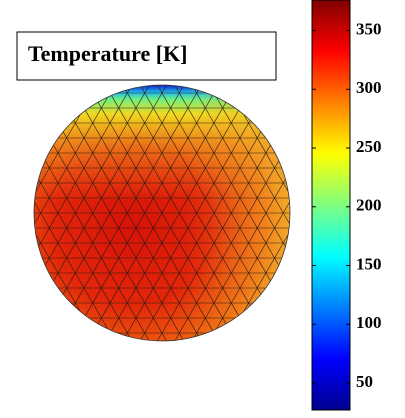  Describe the element at coordinates (369, 28) in the screenshot. I see `tick-label: 350` at that location.